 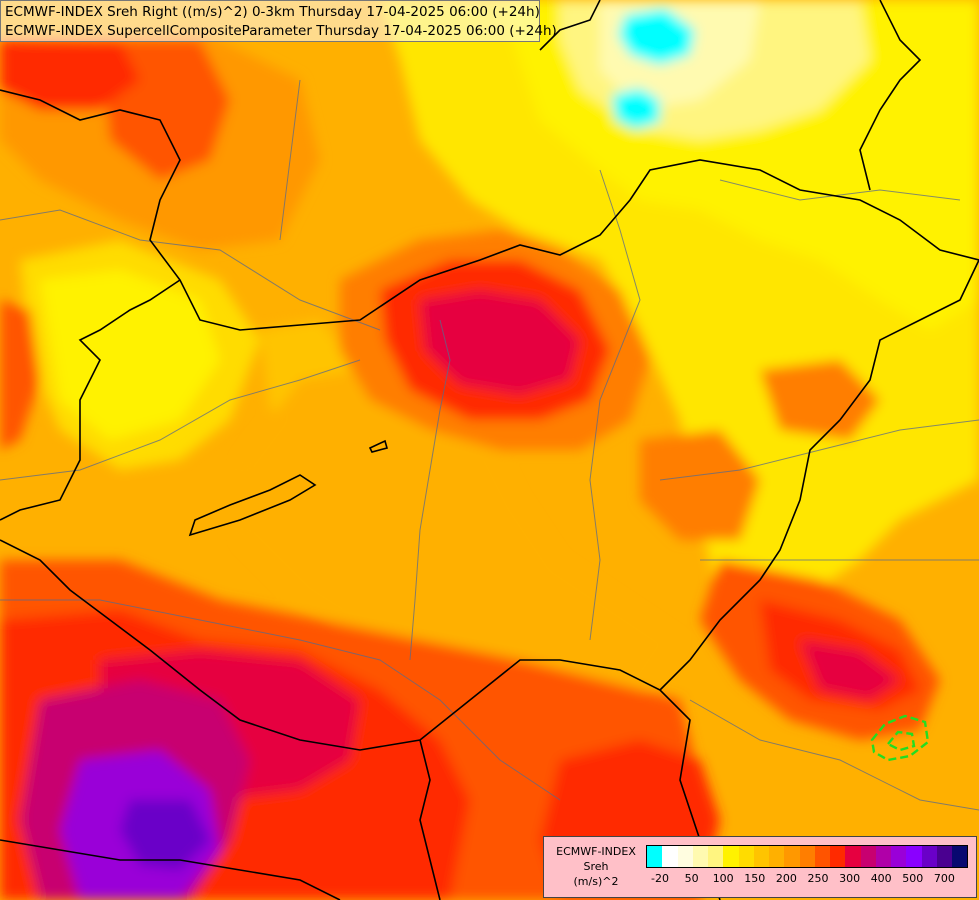 I want to click on legend-title-line-2: Sreh, so click(x=596, y=866).